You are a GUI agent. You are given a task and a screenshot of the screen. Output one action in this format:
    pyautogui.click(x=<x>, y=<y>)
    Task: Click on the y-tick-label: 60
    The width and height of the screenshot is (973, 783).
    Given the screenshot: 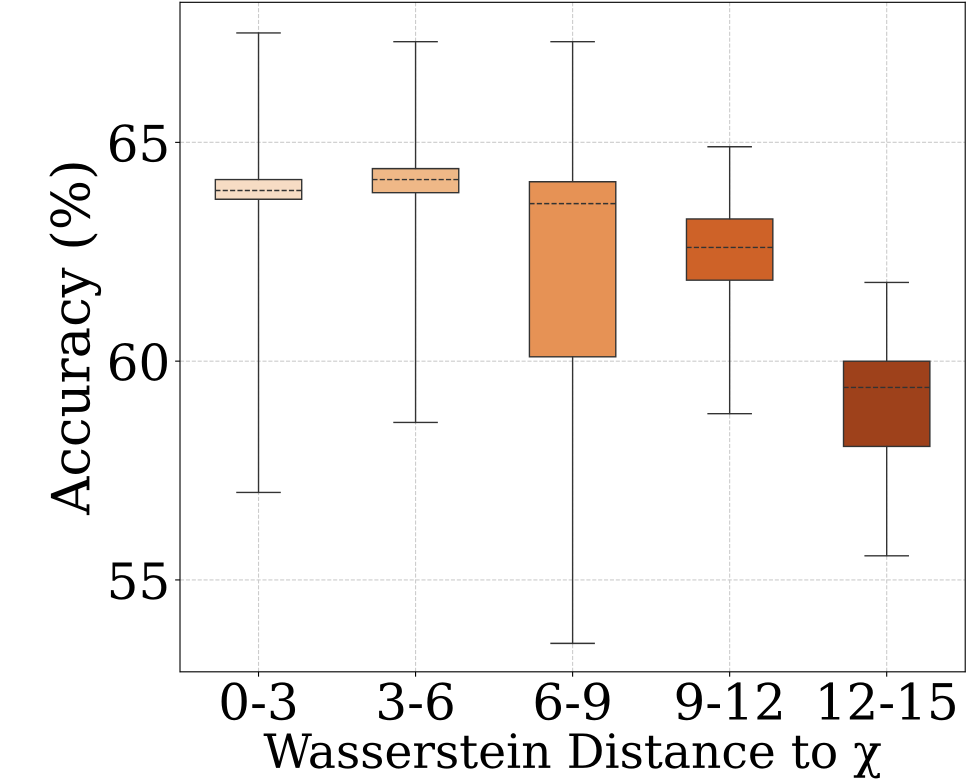 What is the action you would take?
    pyautogui.click(x=138, y=362)
    